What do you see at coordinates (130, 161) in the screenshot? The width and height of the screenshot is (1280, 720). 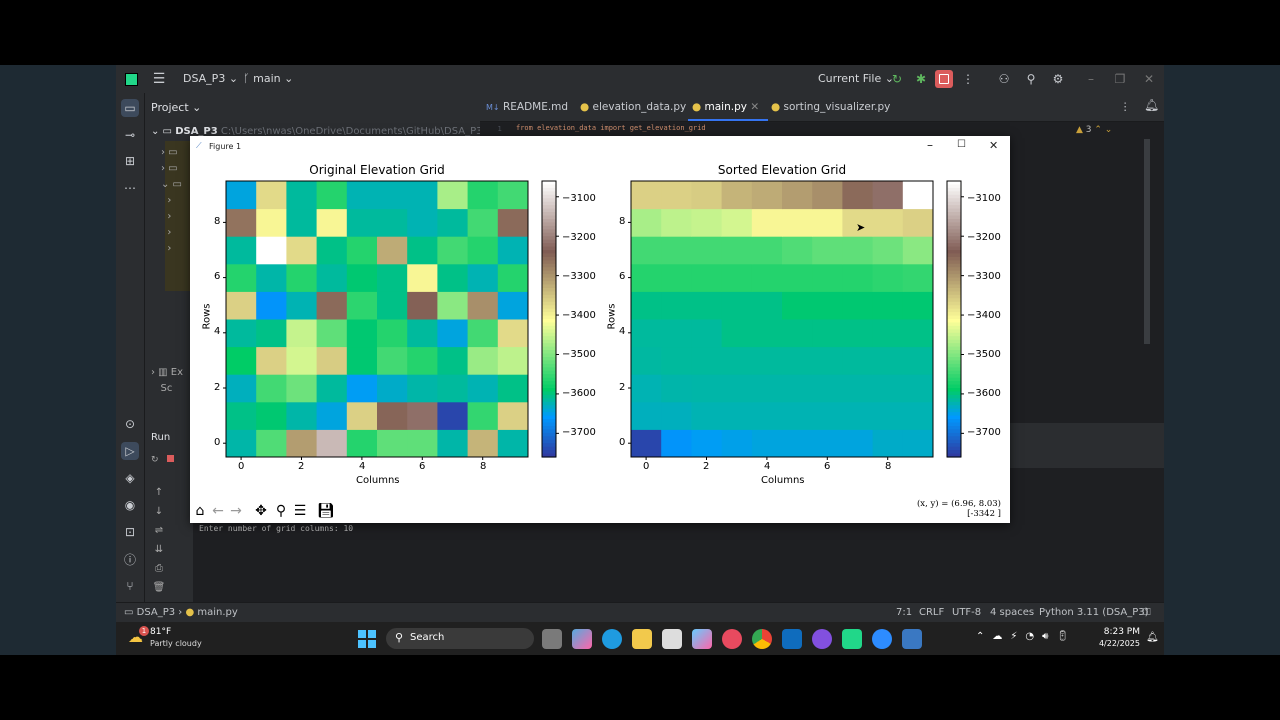 I see `structure-icon: ⊞` at bounding box center [130, 161].